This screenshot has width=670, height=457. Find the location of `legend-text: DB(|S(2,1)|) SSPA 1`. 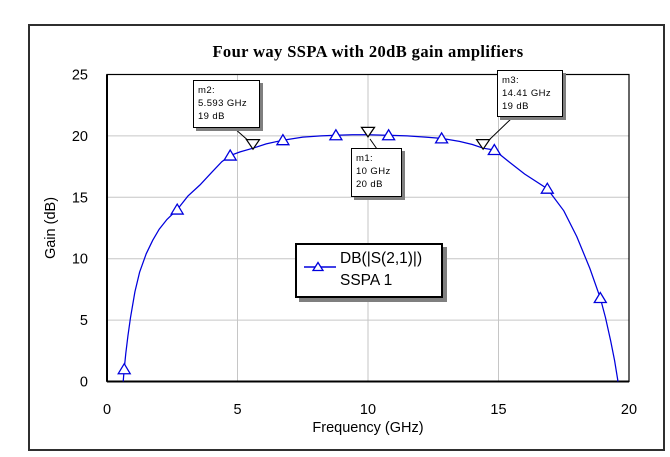

legend-text: DB(|S(2,1)|) SSPA 1 is located at coordinates (381, 268).